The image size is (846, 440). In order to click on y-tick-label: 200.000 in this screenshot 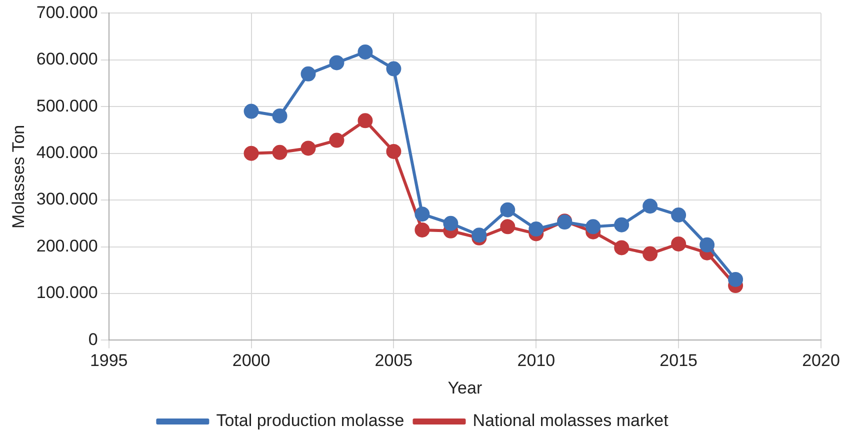, I will do `click(67, 246)`.